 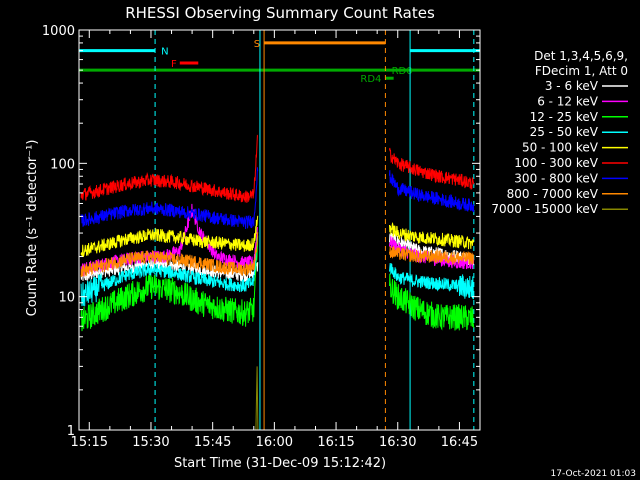 What do you see at coordinates (279, 62) in the screenshot?
I see `observing-flags: NF S RD4 RD0` at bounding box center [279, 62].